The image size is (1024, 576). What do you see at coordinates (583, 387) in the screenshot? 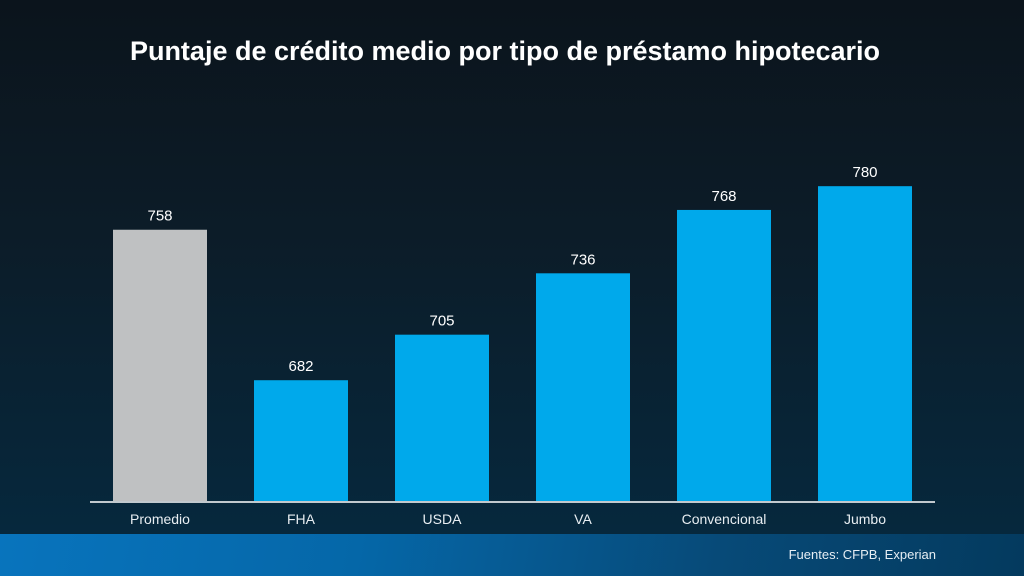
I see `bar-va` at bounding box center [583, 387].